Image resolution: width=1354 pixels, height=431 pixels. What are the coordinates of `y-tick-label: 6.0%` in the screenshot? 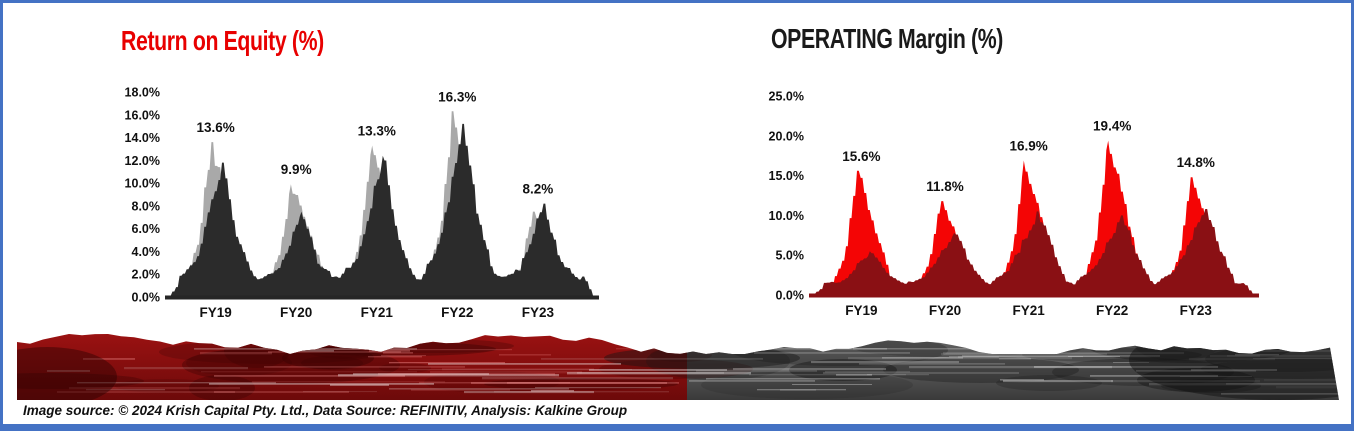 It's located at (146, 229).